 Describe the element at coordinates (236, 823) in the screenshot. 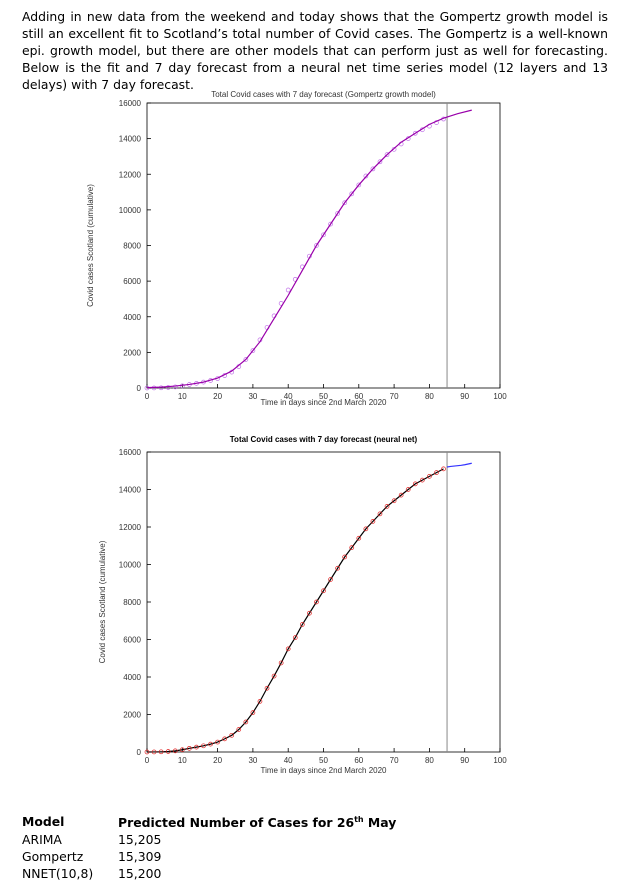

I see `header-text: Predicted Number of Cases for 26` at that location.